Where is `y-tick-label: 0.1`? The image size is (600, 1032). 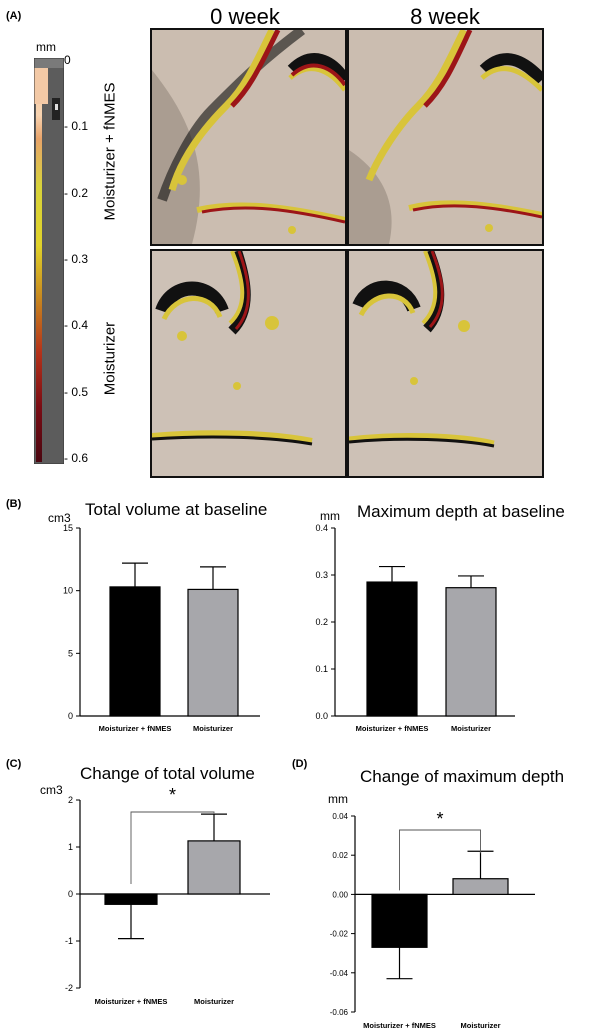
y-tick-label: 0.1 is located at coordinates (321, 669).